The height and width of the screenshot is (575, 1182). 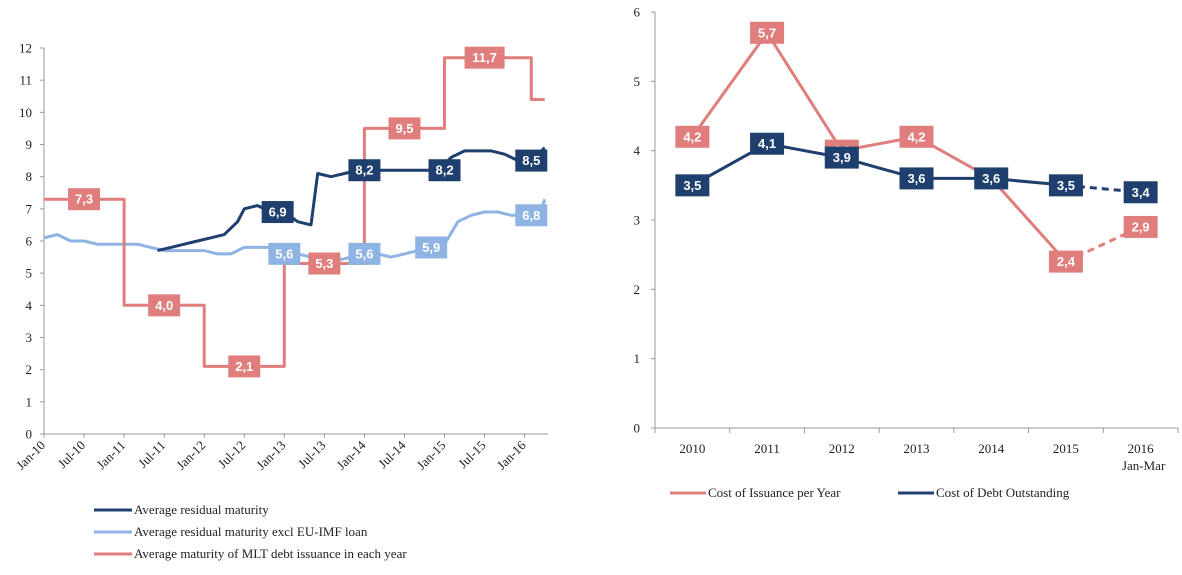 I want to click on x-tick-label: Jan-16, so click(x=511, y=454).